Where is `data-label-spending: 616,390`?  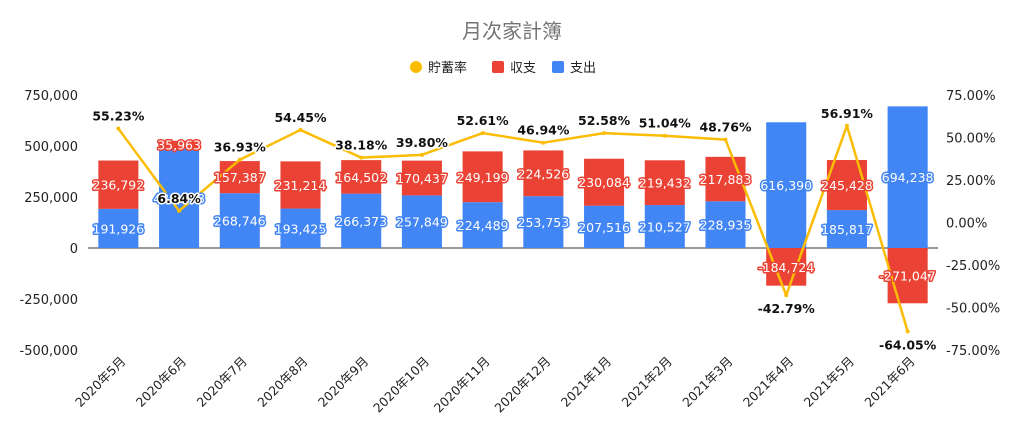
data-label-spending: 616,390 is located at coordinates (786, 185).